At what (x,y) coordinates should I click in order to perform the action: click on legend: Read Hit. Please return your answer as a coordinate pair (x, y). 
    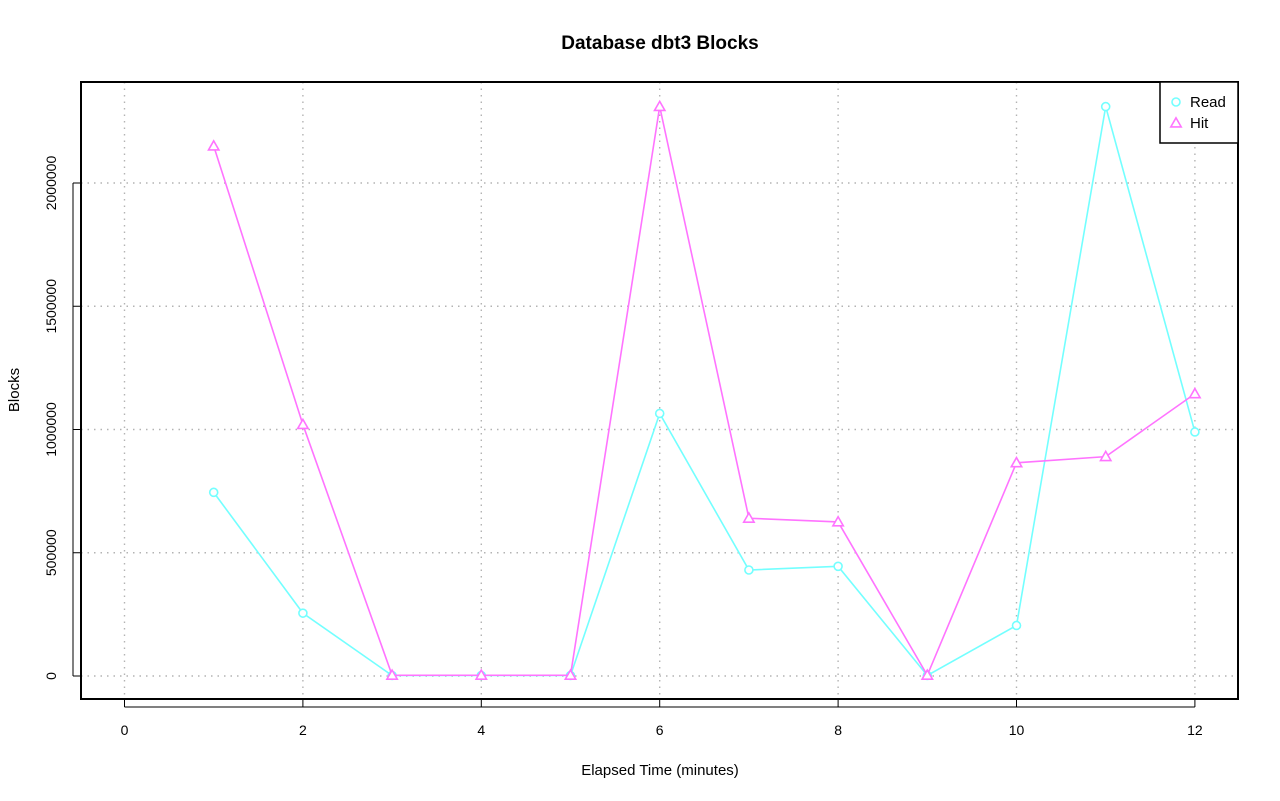
    Looking at the image, I should click on (1199, 112).